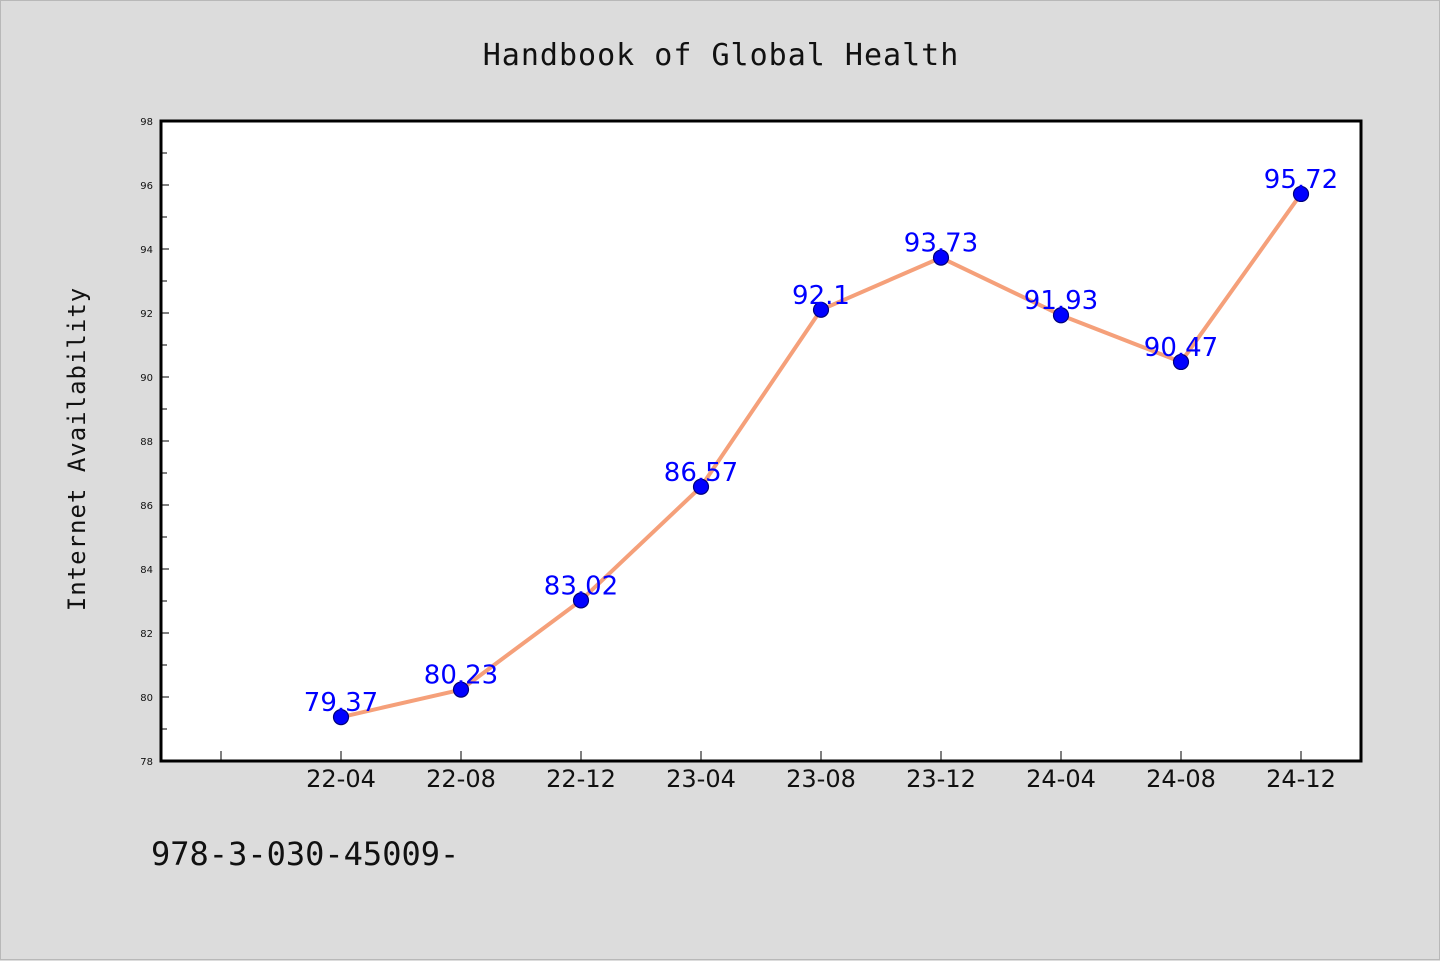  Describe the element at coordinates (721, 55) in the screenshot. I see `chart-title: Handbook of Global Health` at that location.